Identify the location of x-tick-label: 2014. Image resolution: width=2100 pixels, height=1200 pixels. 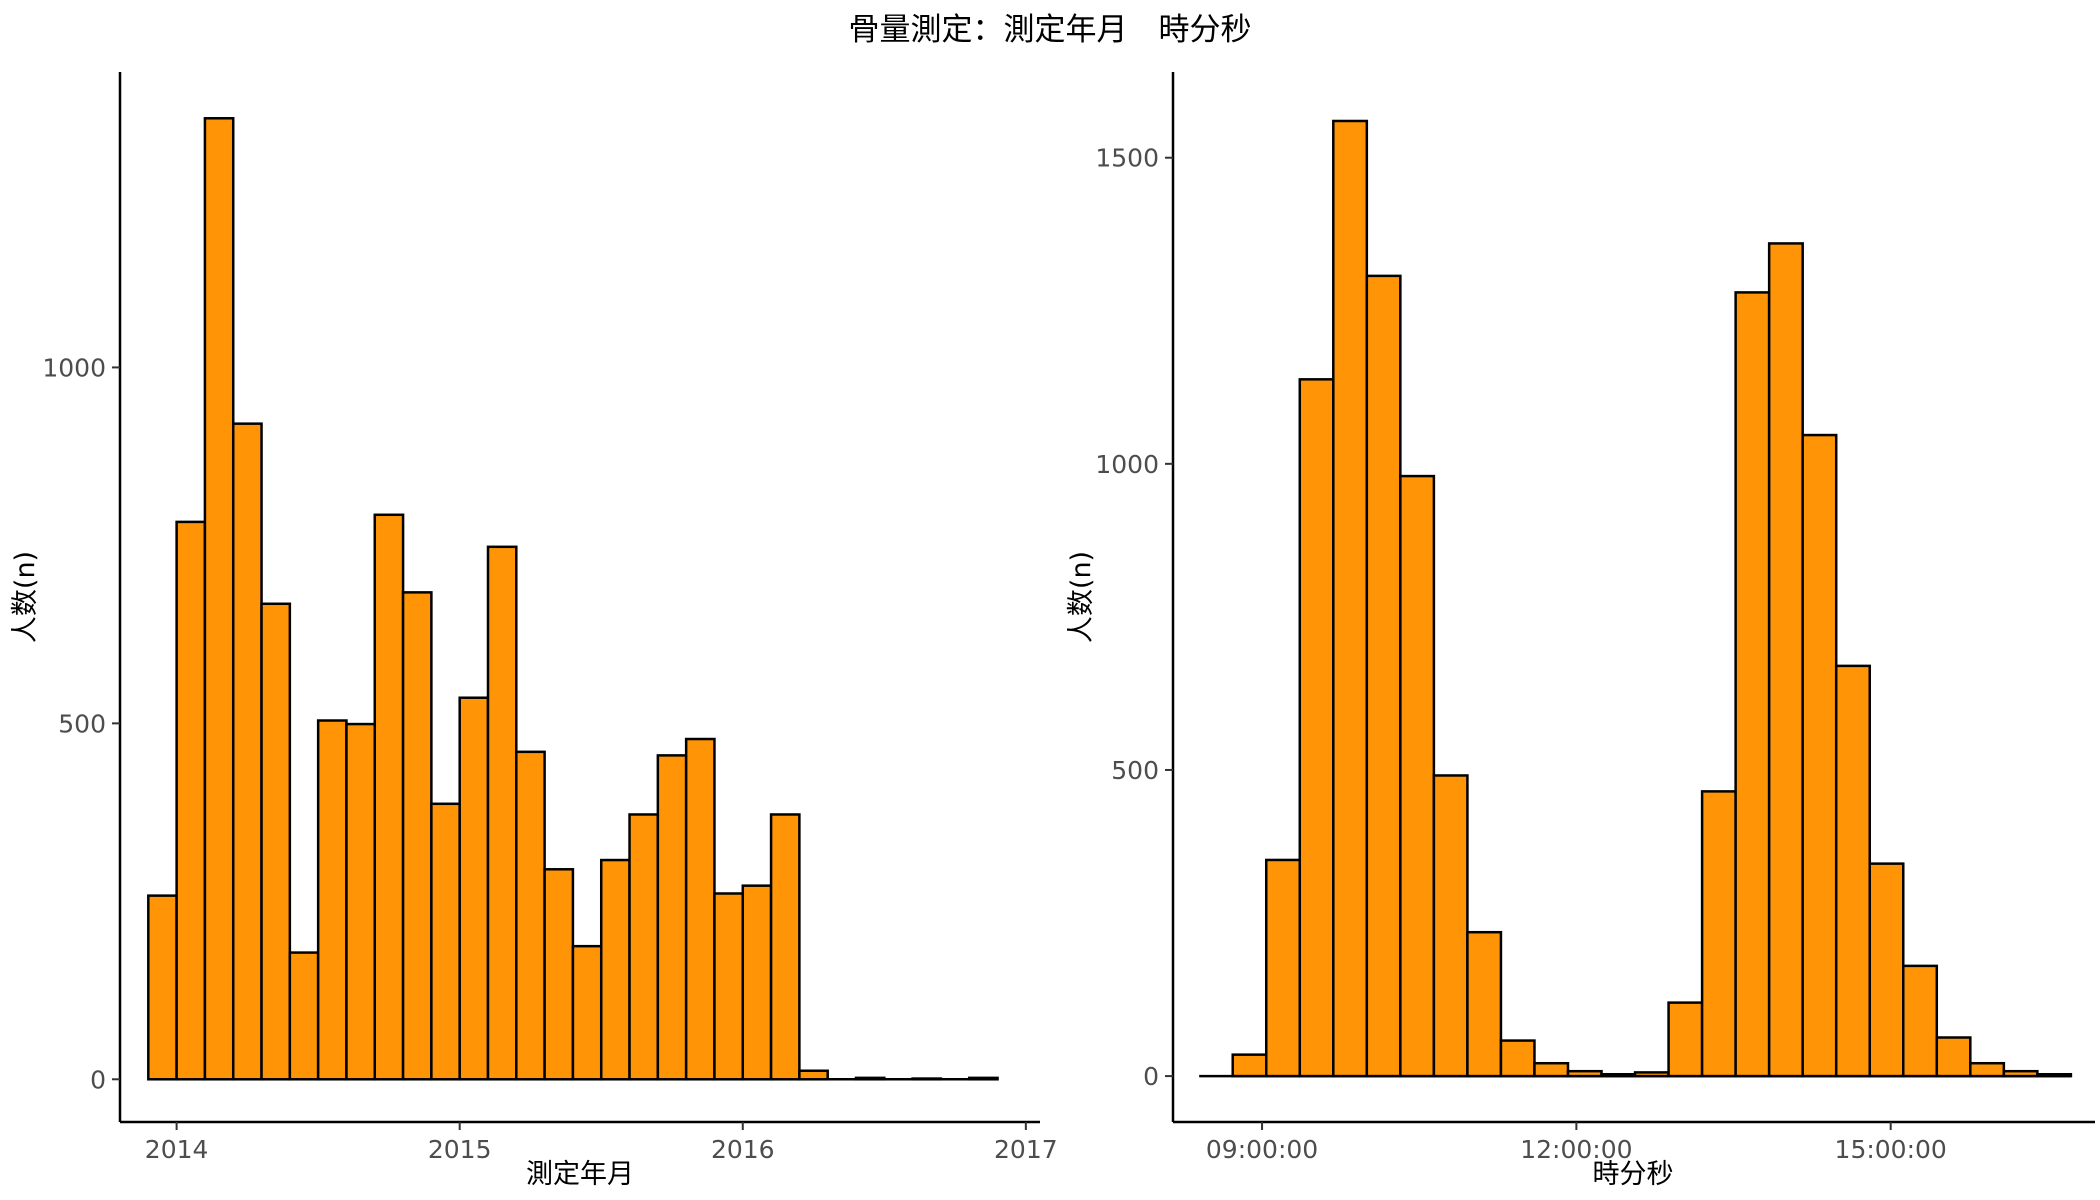
(177, 1149).